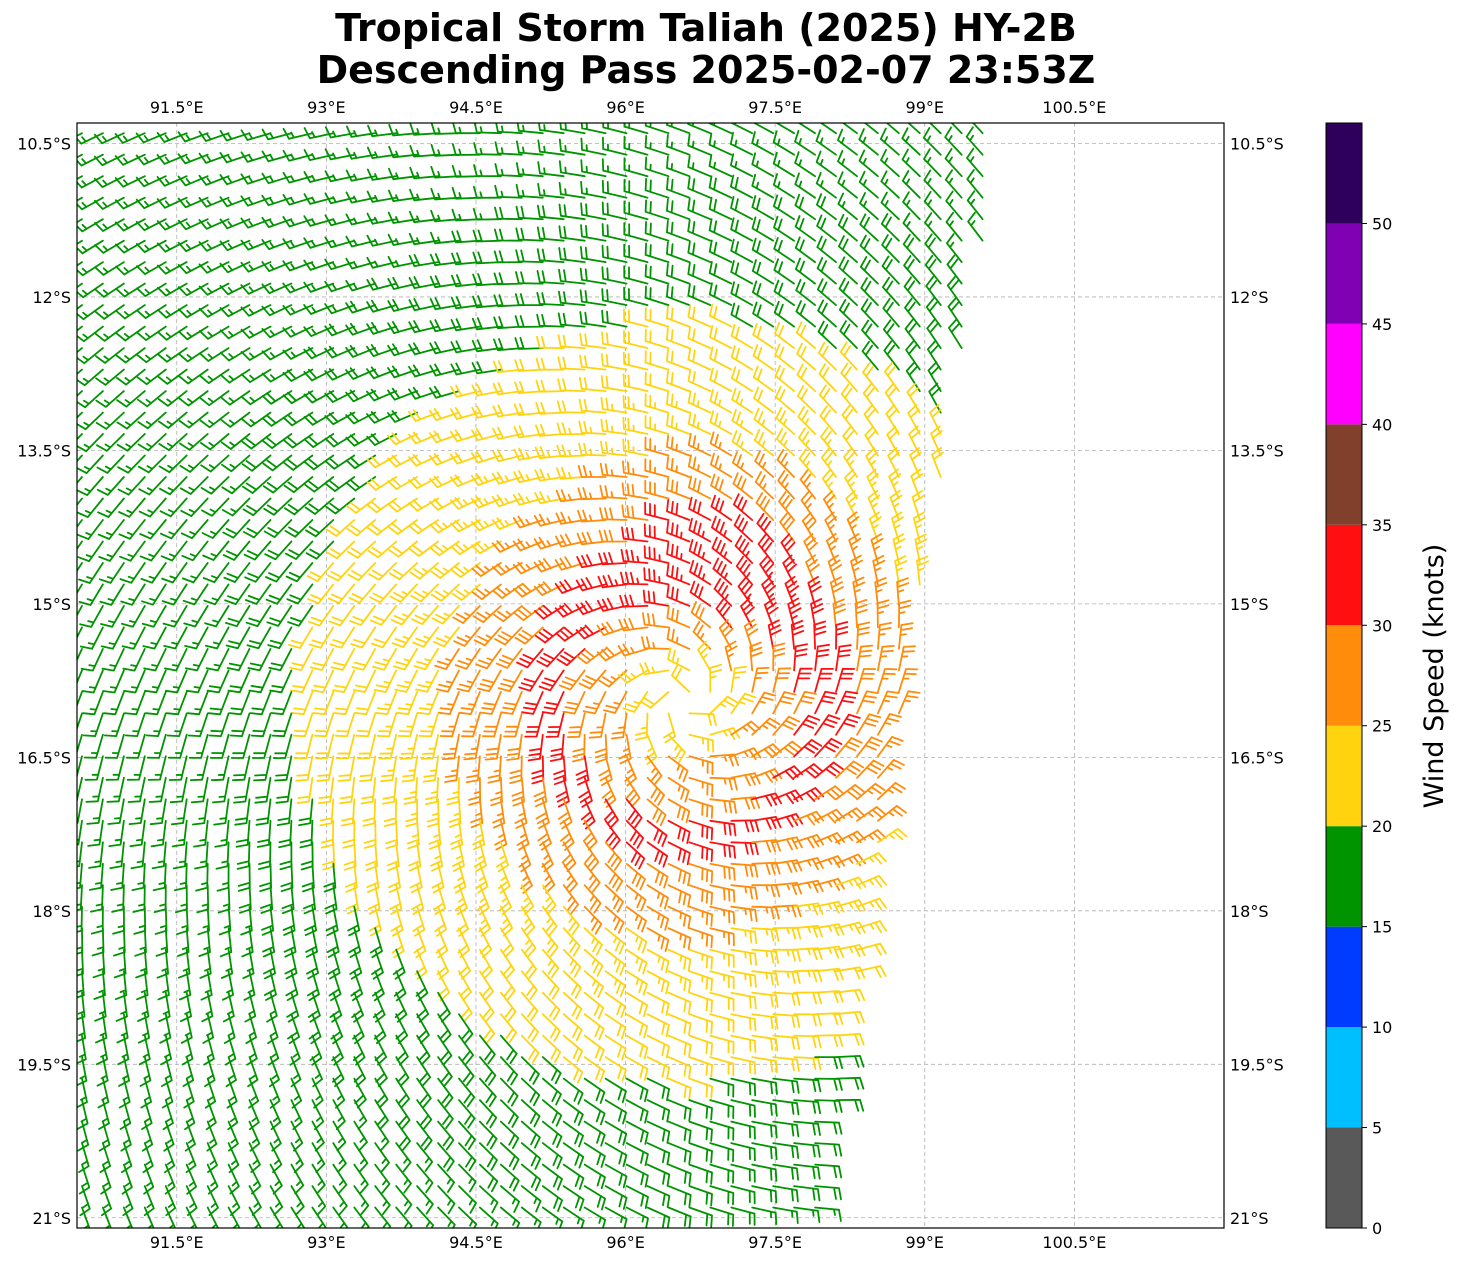 The width and height of the screenshot is (1462, 1264). What do you see at coordinates (1344, 675) in the screenshot?
I see `colorbar-frame` at bounding box center [1344, 675].